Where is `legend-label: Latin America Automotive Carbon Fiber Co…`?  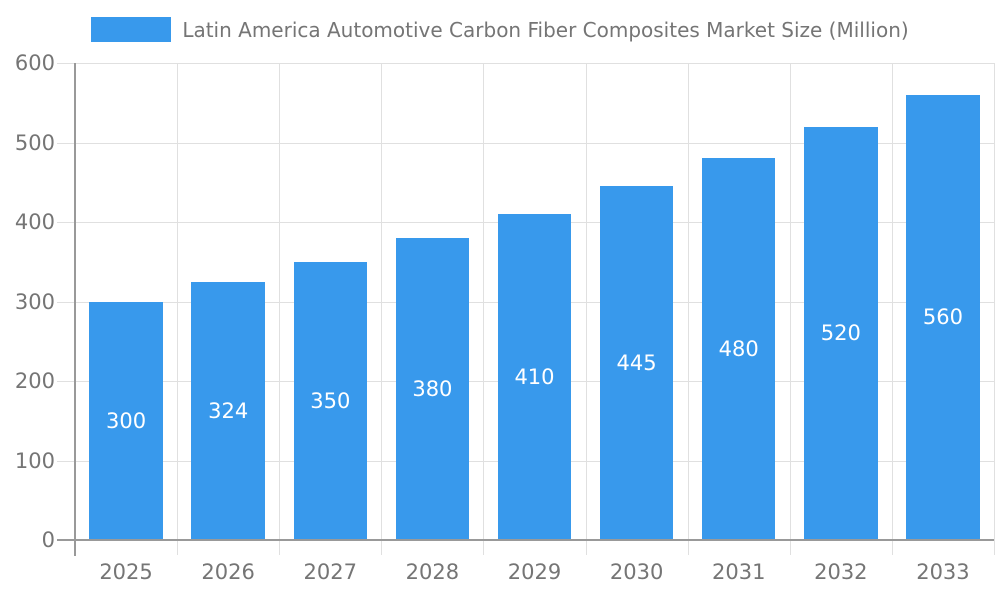 legend-label: Latin America Automotive Carbon Fiber Co… is located at coordinates (545, 29).